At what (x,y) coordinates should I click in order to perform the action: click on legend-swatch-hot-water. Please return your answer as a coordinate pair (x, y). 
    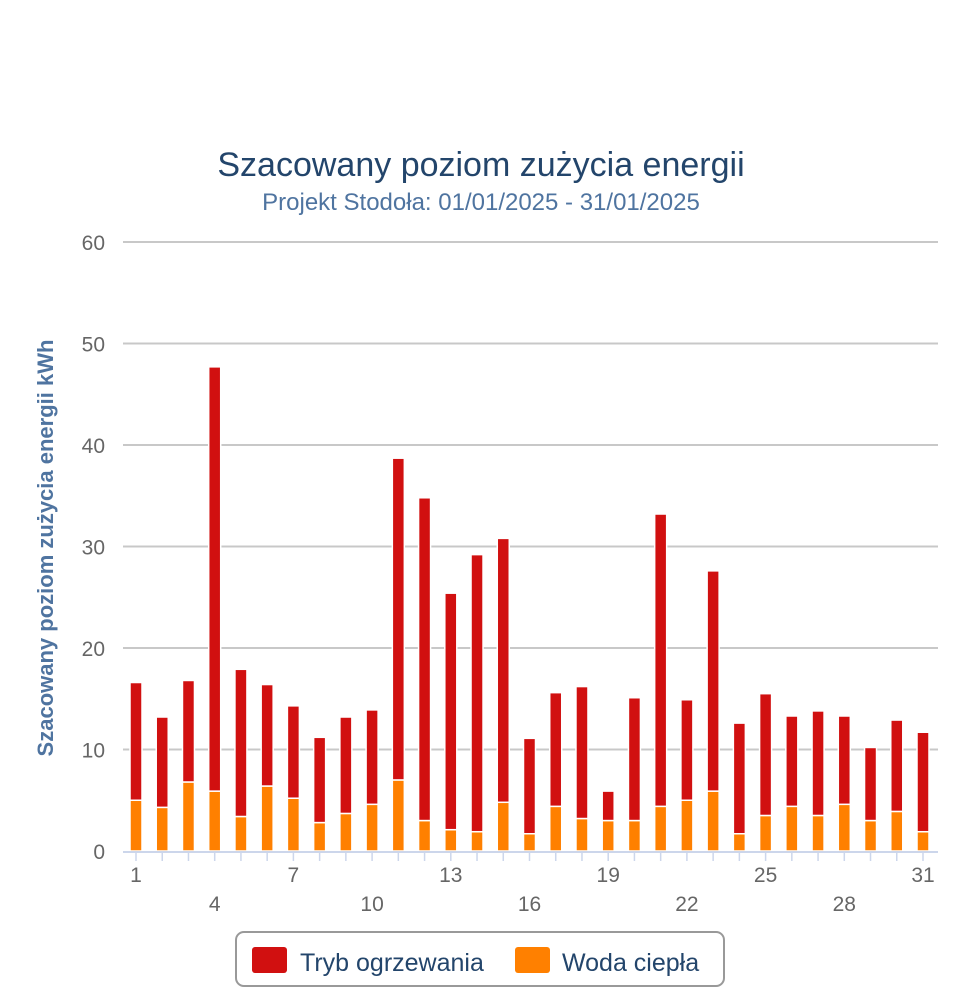
    Looking at the image, I should click on (532, 960).